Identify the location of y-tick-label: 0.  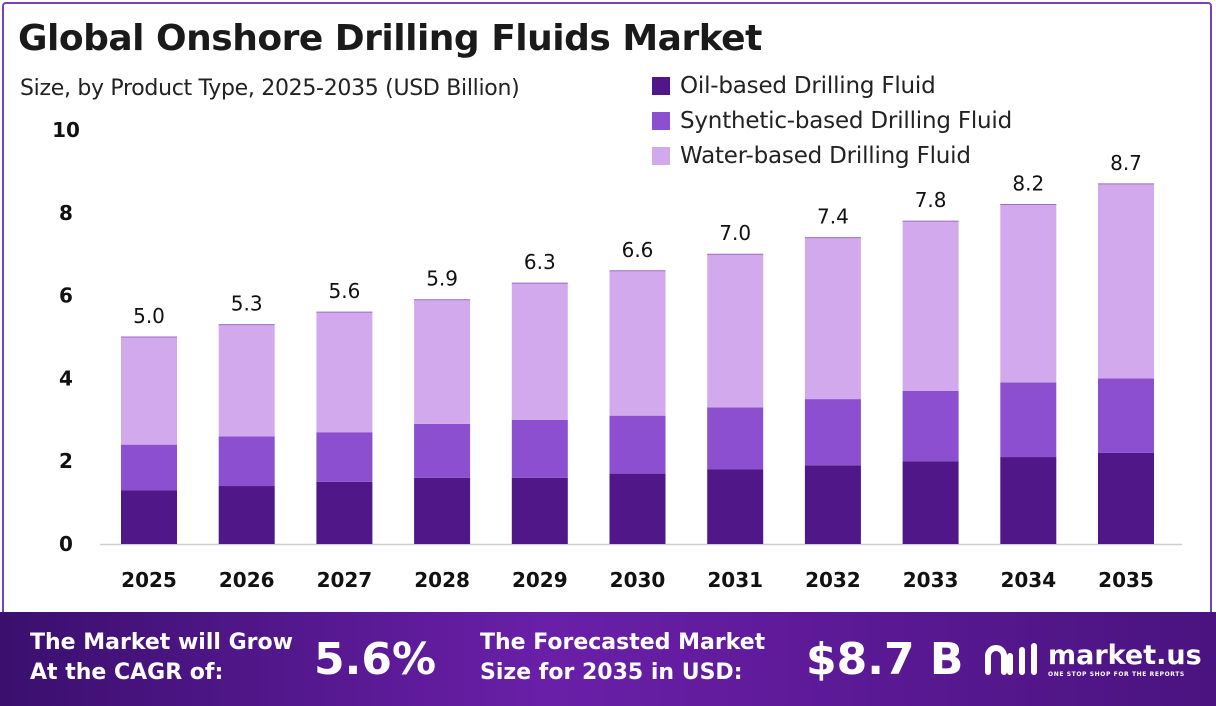
(66, 544).